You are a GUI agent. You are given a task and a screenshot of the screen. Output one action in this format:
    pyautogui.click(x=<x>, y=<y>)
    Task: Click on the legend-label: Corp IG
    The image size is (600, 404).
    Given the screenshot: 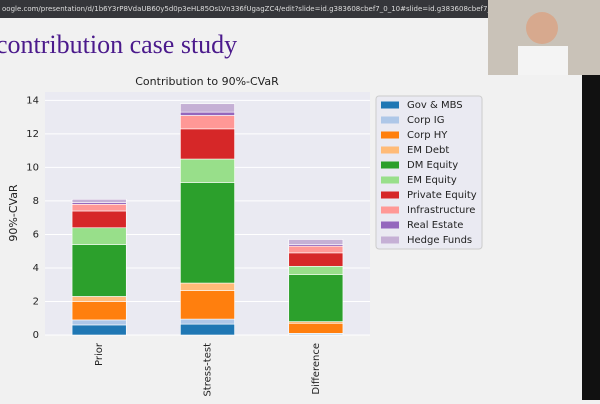 What is the action you would take?
    pyautogui.click(x=425, y=120)
    